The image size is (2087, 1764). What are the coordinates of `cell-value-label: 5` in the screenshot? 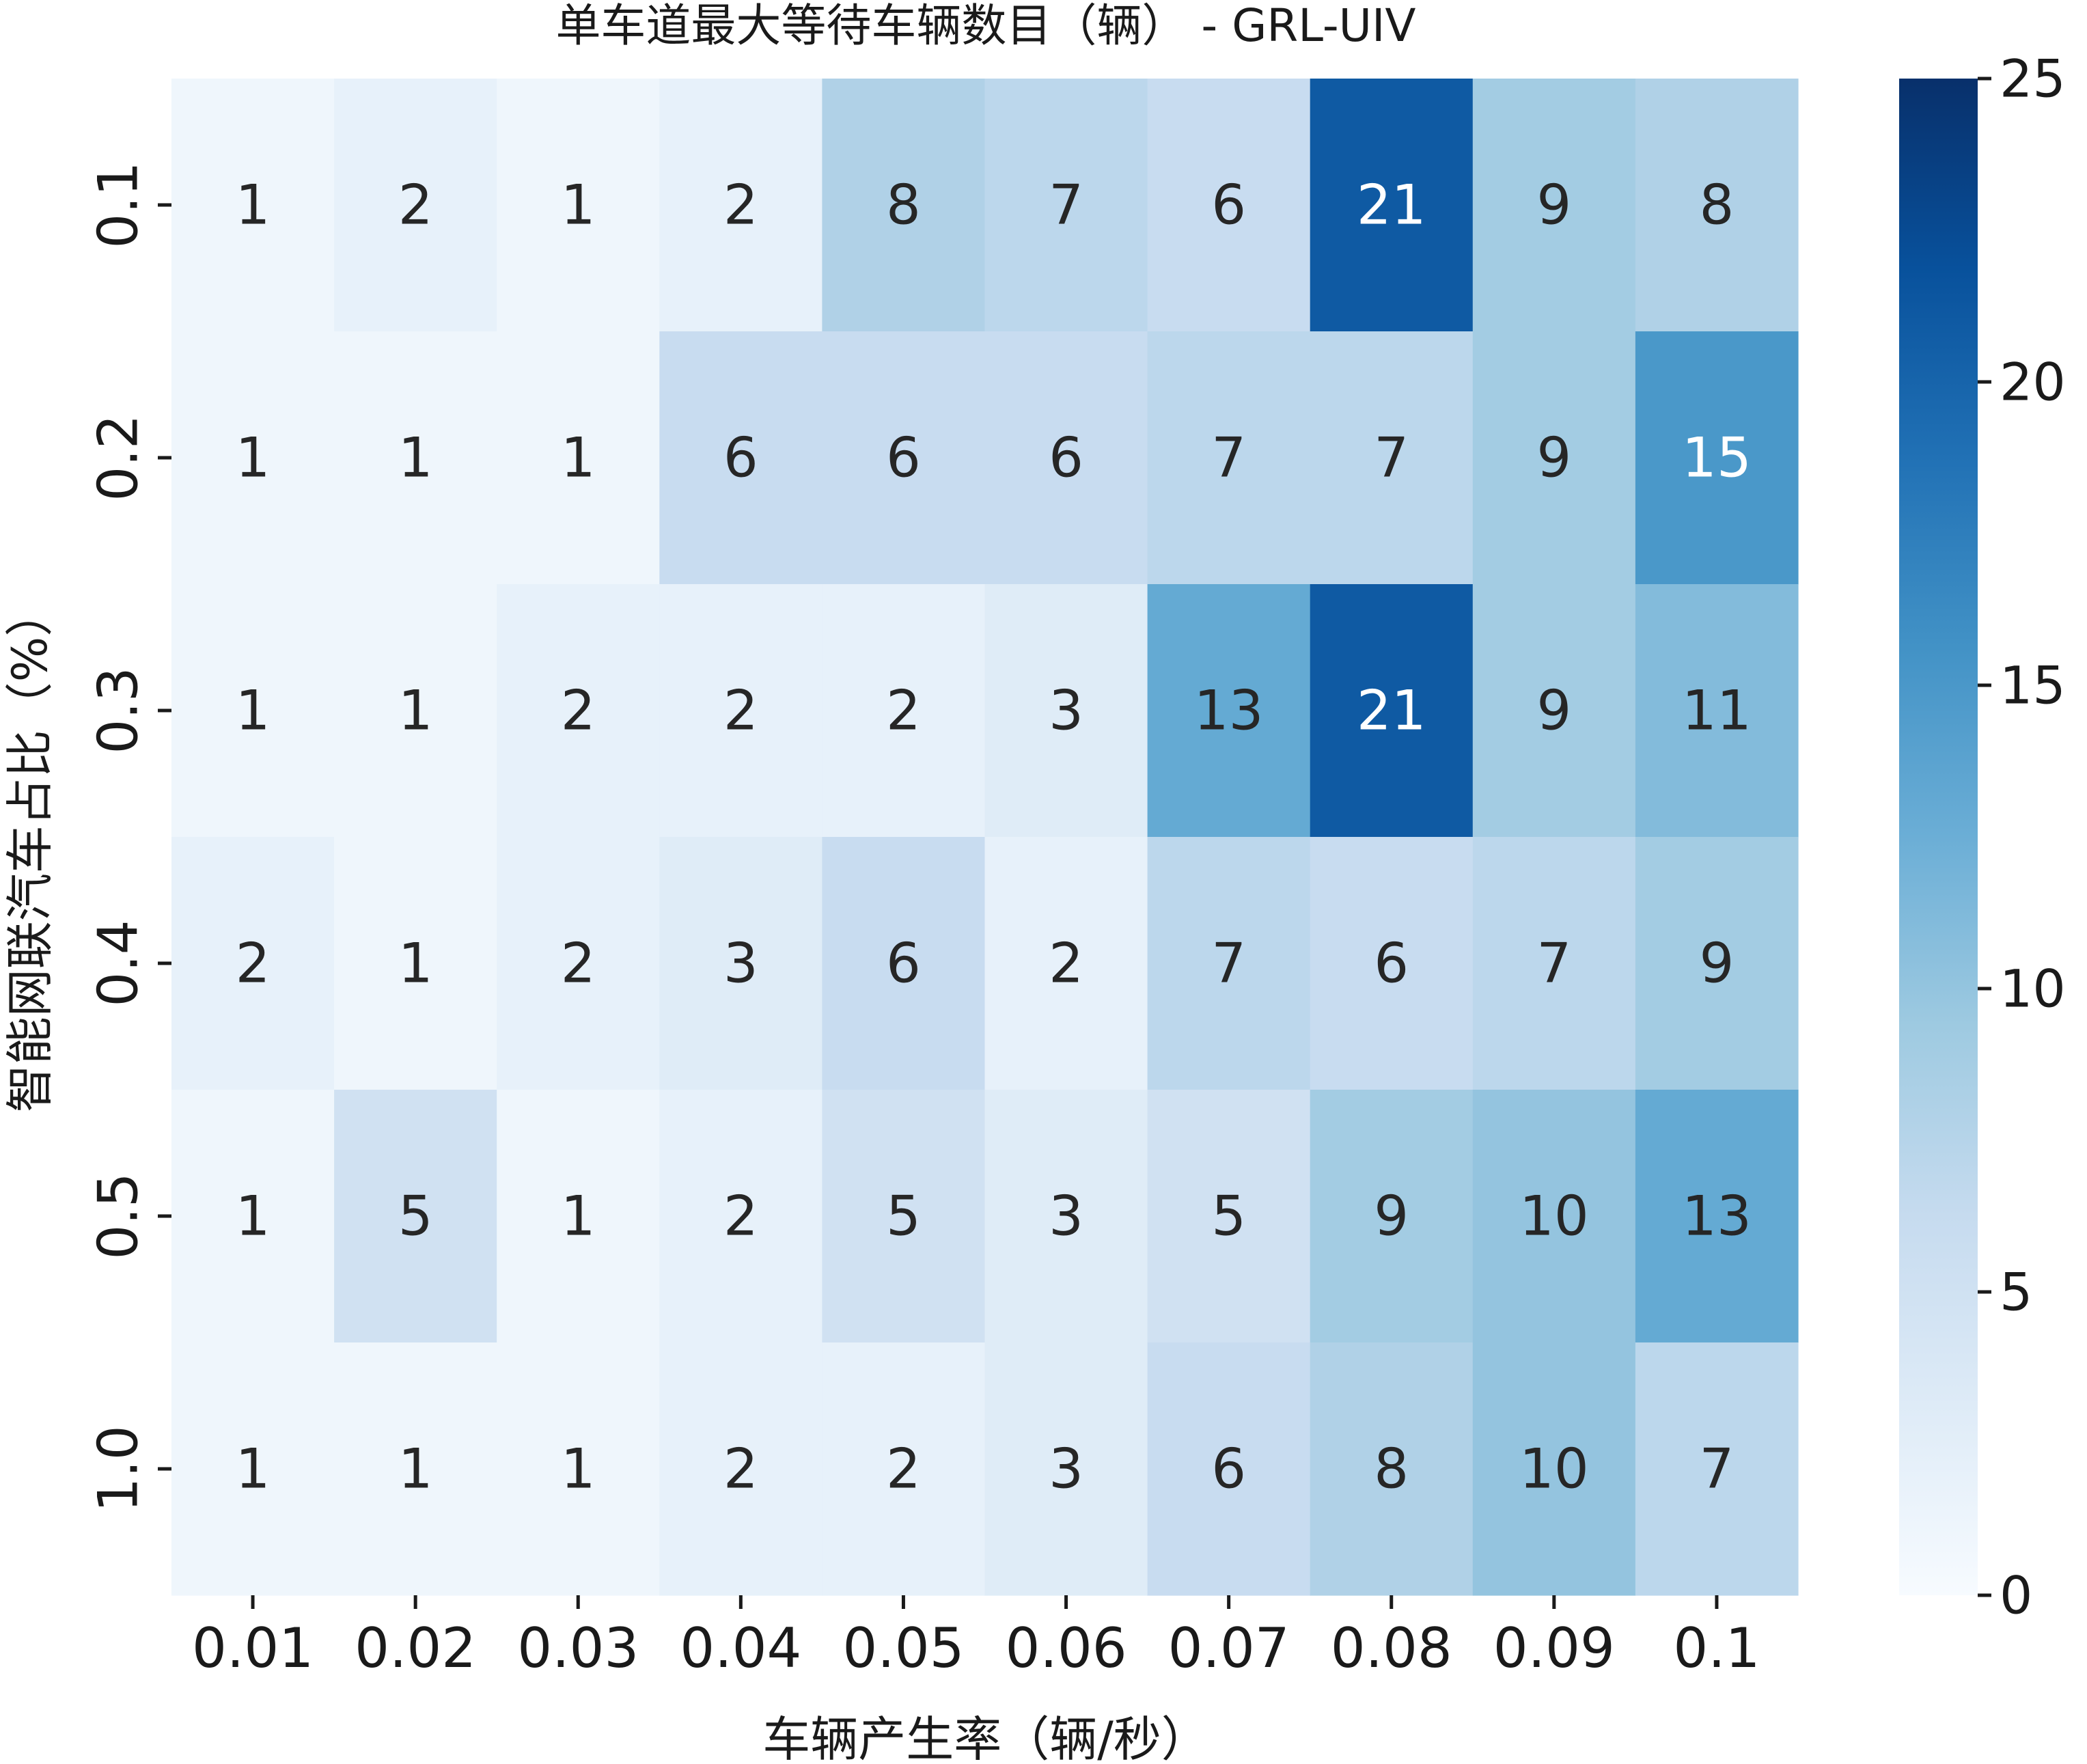 It's located at (1228, 1216).